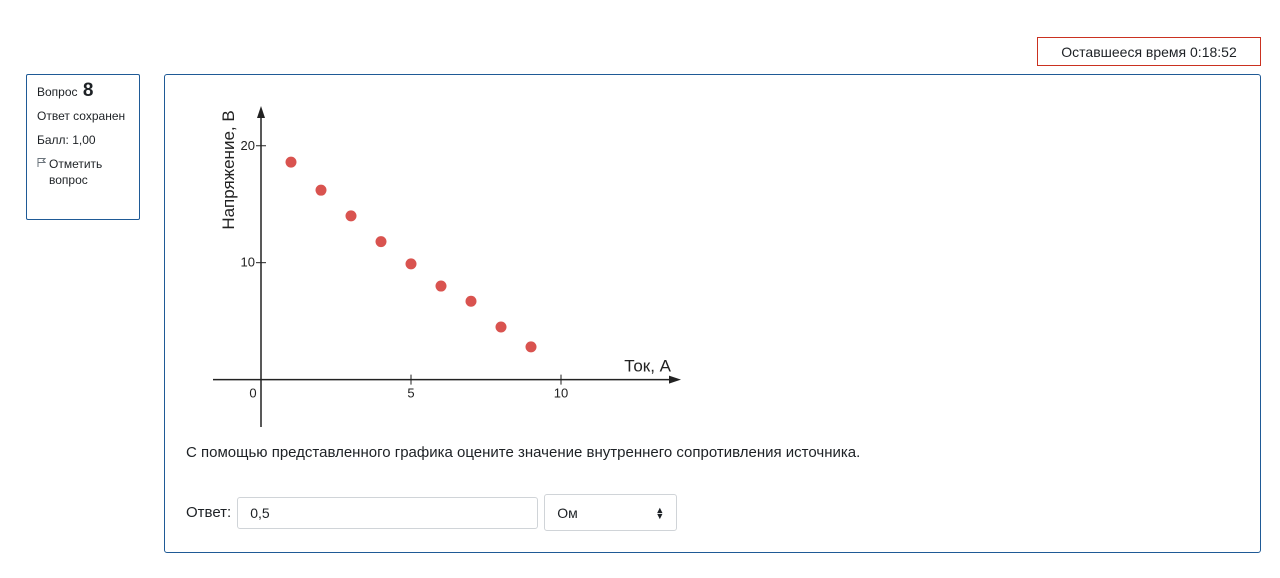 Image resolution: width=1280 pixels, height=578 pixels. Describe the element at coordinates (411, 254) in the screenshot. I see `chart-points` at that location.